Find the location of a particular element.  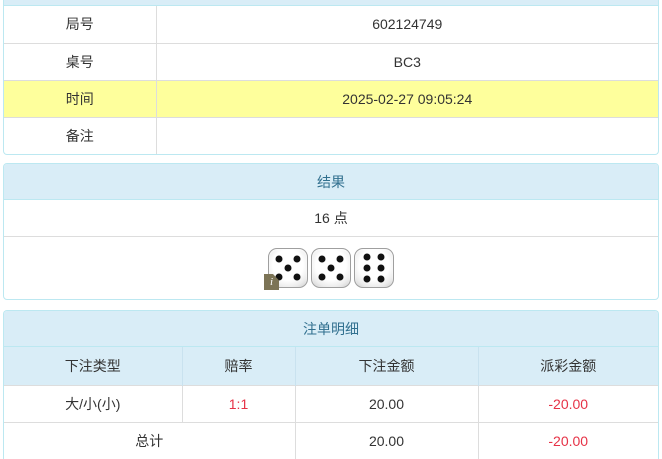

table-no-label: 桌号 is located at coordinates (80, 61).